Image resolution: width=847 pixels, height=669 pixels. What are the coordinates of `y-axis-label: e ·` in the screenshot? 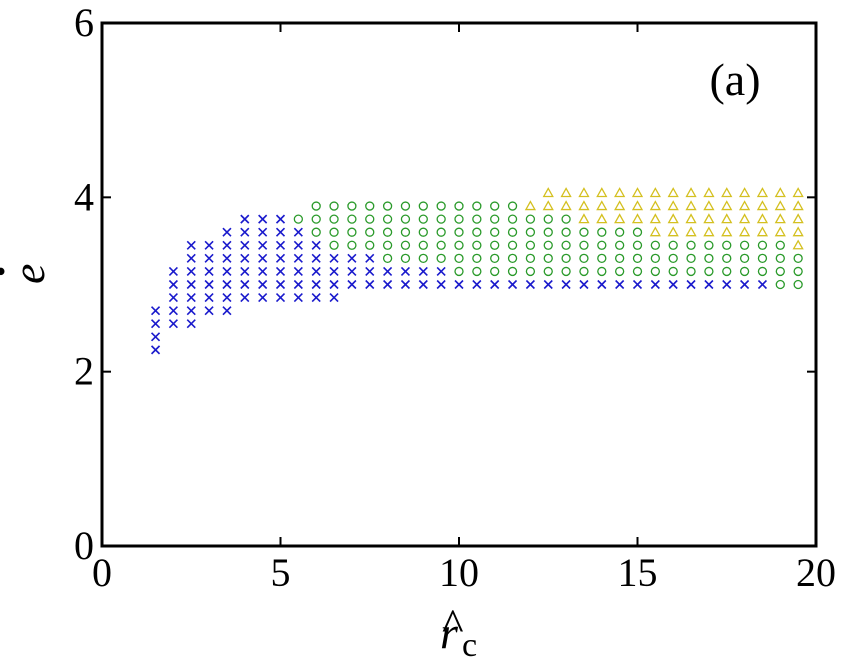 It's located at (27, 274).